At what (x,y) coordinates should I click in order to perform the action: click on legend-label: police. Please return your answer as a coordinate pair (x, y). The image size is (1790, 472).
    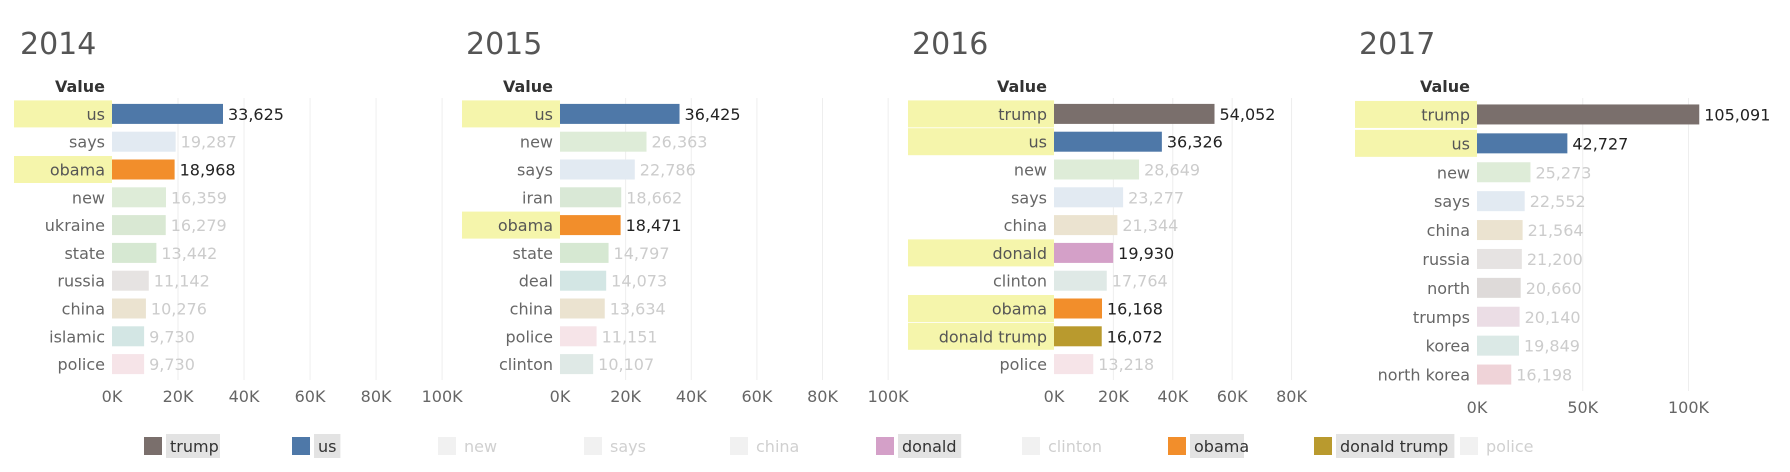
    Looking at the image, I should click on (1509, 446).